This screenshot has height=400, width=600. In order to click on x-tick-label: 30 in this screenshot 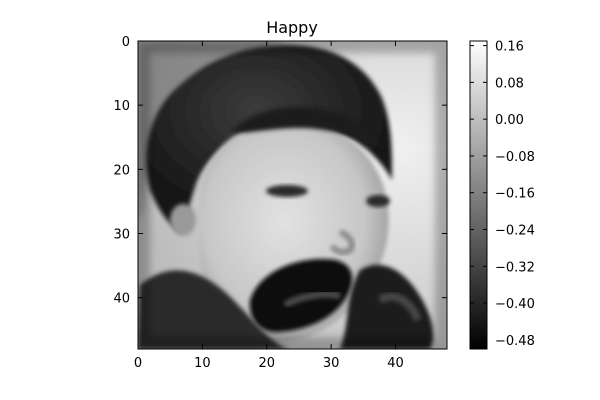, I will do `click(331, 363)`.